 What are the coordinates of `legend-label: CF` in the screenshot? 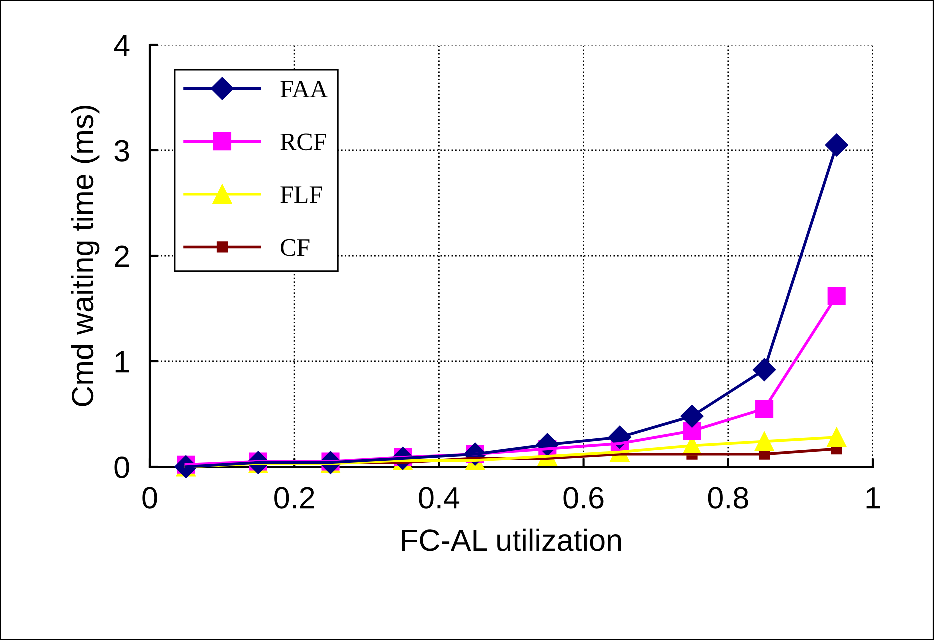 It's located at (295, 247).